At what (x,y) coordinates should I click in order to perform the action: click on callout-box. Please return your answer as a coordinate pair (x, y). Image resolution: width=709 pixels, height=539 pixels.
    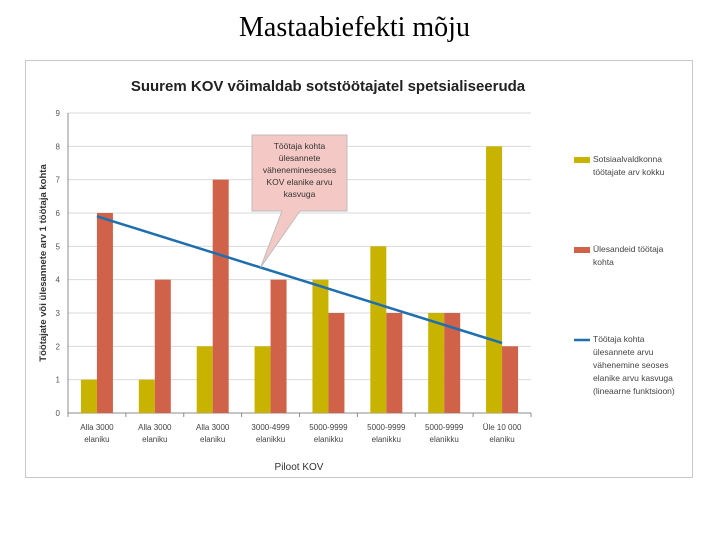
    Looking at the image, I should click on (299, 201).